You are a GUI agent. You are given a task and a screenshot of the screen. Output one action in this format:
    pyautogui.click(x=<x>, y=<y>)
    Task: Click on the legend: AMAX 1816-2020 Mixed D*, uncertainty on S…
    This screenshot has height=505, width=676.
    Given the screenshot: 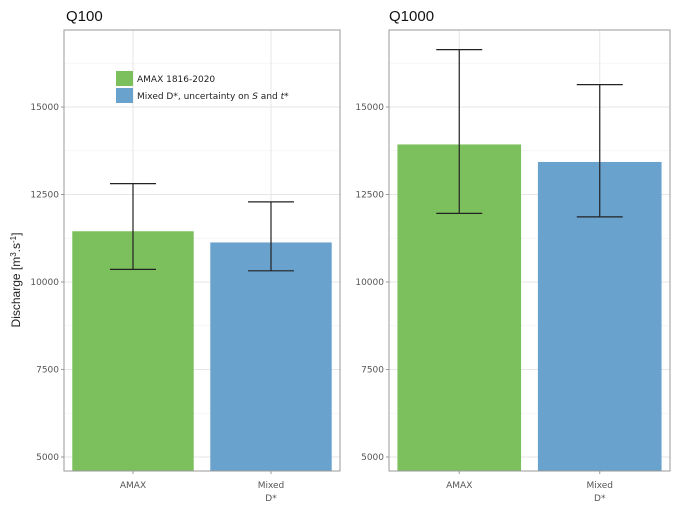 What is the action you would take?
    pyautogui.click(x=202, y=87)
    